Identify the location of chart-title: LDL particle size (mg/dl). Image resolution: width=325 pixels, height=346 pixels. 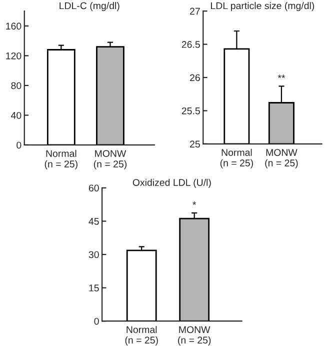
(262, 7).